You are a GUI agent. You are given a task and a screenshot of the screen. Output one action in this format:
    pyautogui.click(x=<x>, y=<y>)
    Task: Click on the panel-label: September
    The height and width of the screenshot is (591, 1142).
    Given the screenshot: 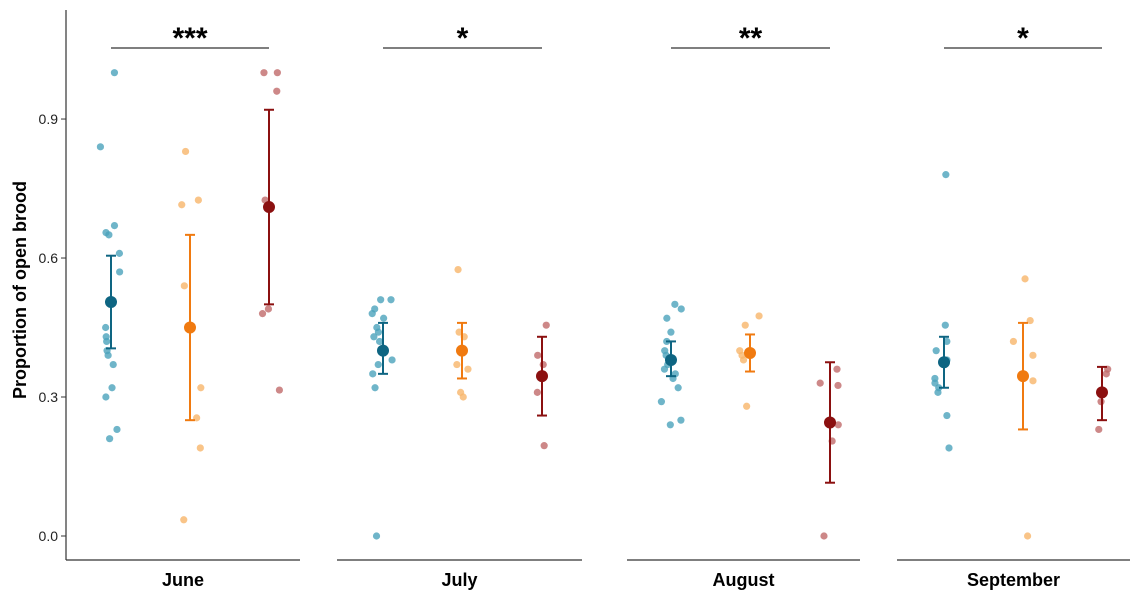 What is the action you would take?
    pyautogui.click(x=1013, y=580)
    